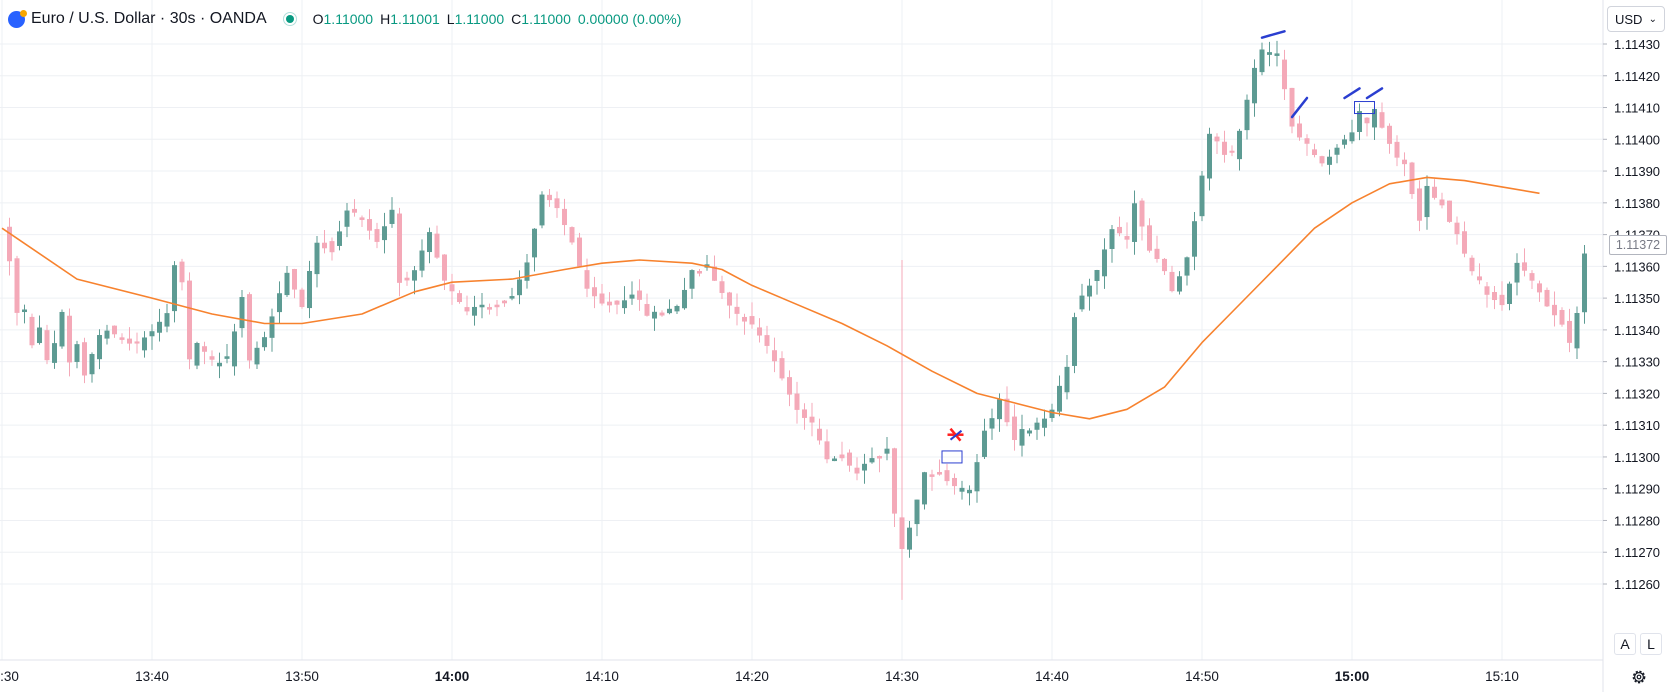 The height and width of the screenshot is (692, 1675). What do you see at coordinates (1637, 425) in the screenshot?
I see `y-tick-label: 1.11310` at bounding box center [1637, 425].